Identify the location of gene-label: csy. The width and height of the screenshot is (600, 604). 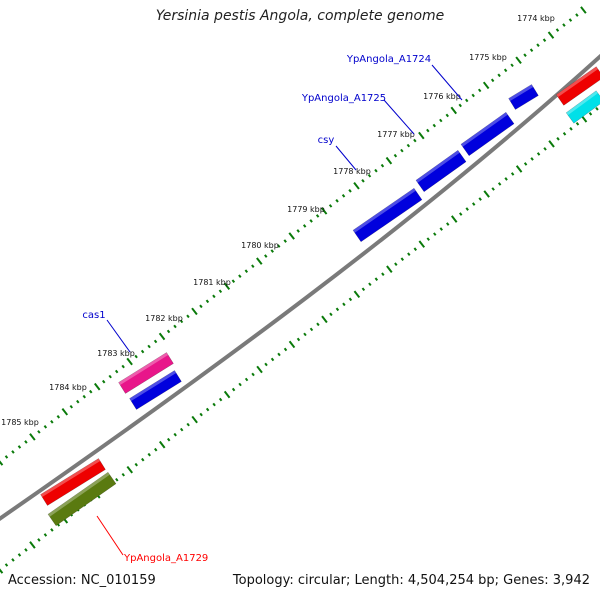
(326, 140).